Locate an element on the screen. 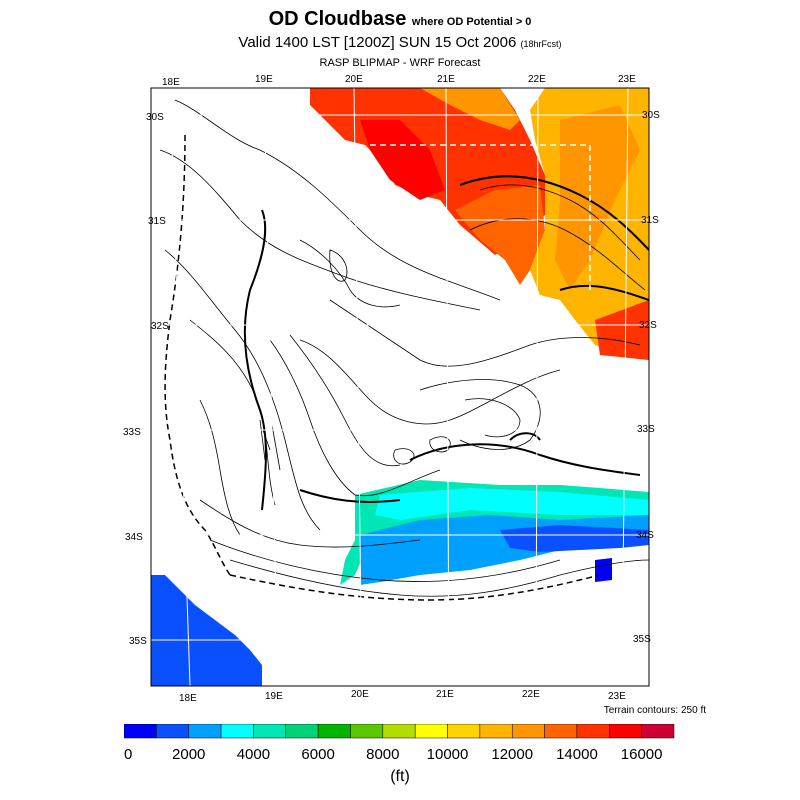  subdomain-box is located at coordinates (480, 217).